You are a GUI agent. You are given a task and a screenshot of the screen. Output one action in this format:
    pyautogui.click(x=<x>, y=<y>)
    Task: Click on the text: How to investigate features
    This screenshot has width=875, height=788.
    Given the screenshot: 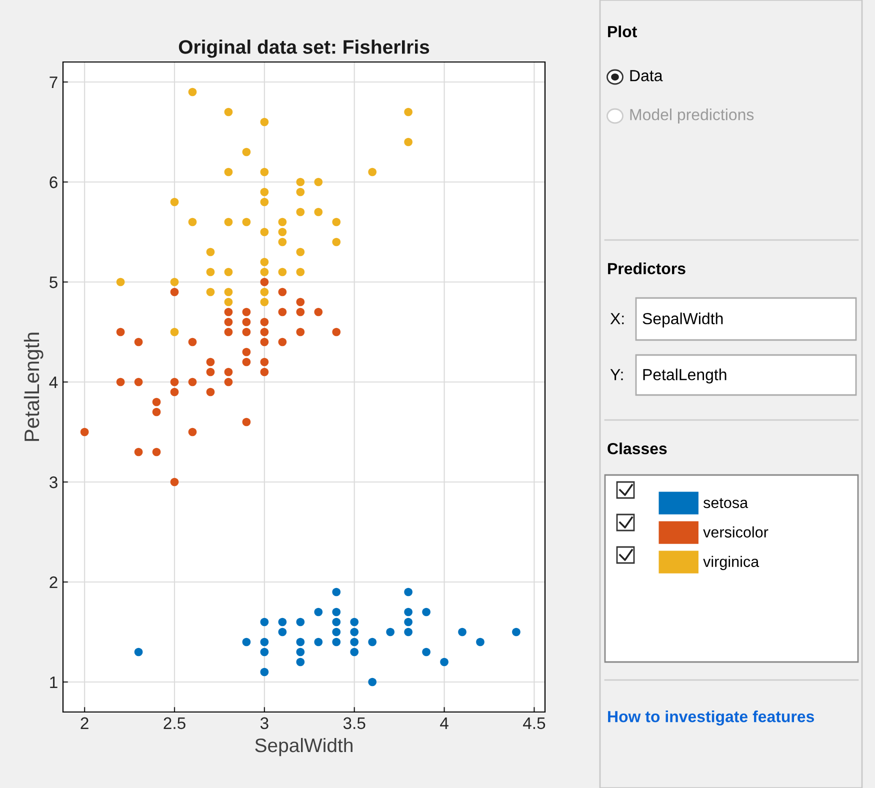 What is the action you would take?
    pyautogui.click(x=711, y=718)
    